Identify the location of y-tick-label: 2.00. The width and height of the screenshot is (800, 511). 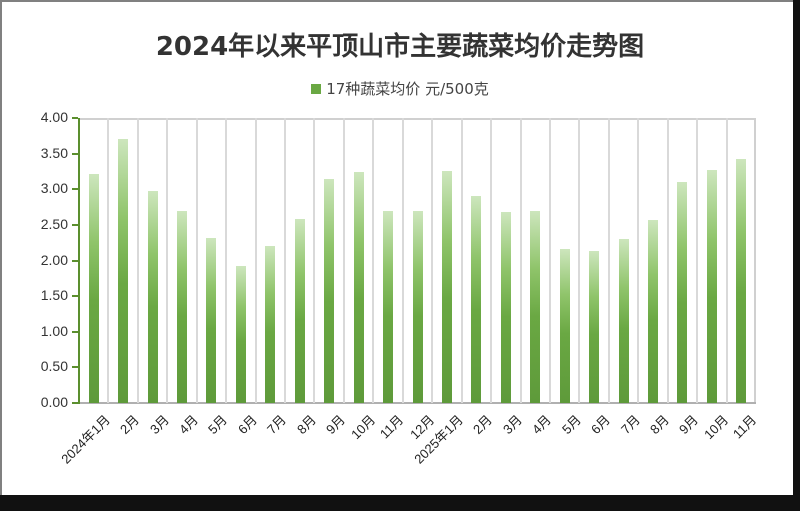
(54, 259).